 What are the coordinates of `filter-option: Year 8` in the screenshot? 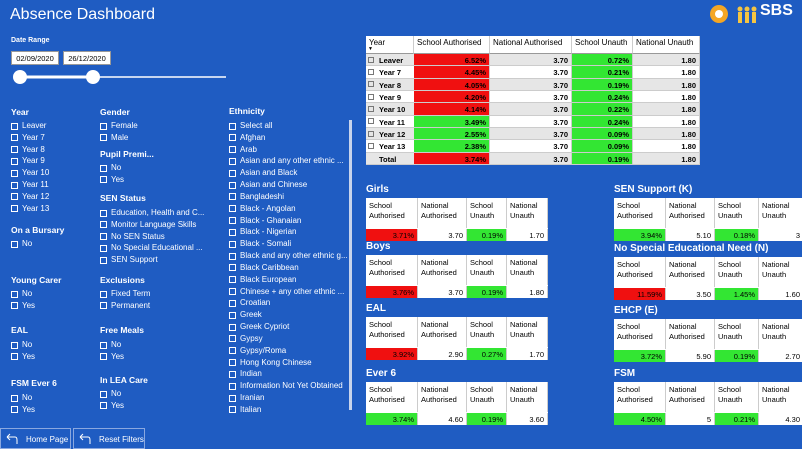 It's located at (33, 149).